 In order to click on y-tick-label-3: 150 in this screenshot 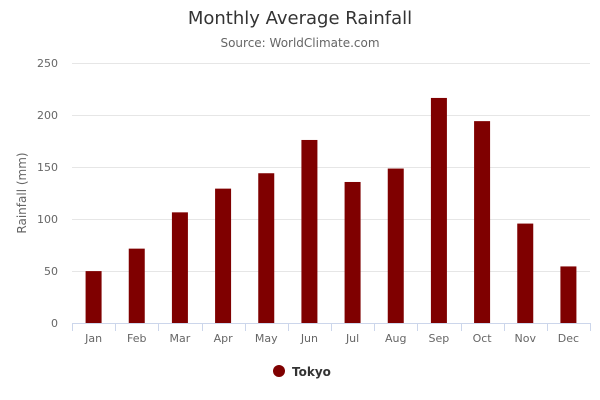, I will do `click(47, 167)`.